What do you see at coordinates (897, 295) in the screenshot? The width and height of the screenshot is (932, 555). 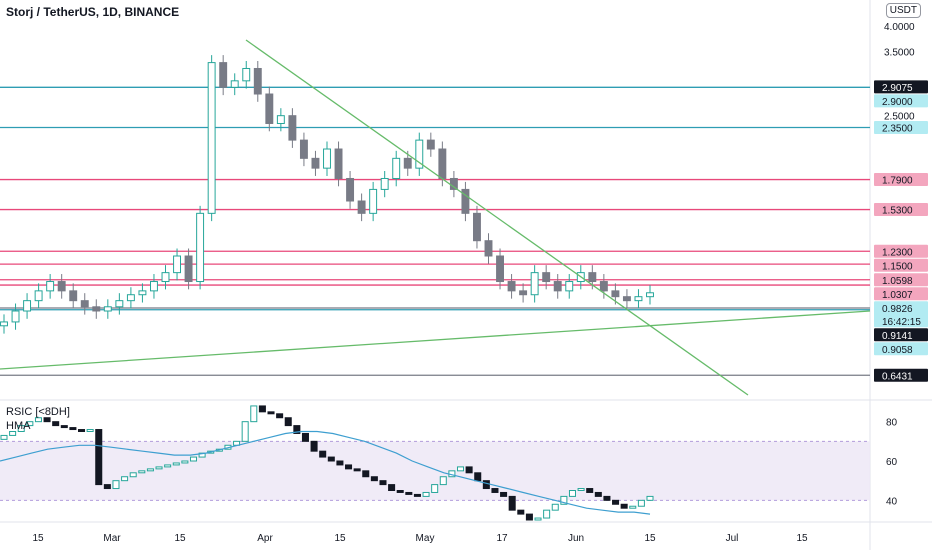 I see `price-level-tag-label: 1.0307` at bounding box center [897, 295].